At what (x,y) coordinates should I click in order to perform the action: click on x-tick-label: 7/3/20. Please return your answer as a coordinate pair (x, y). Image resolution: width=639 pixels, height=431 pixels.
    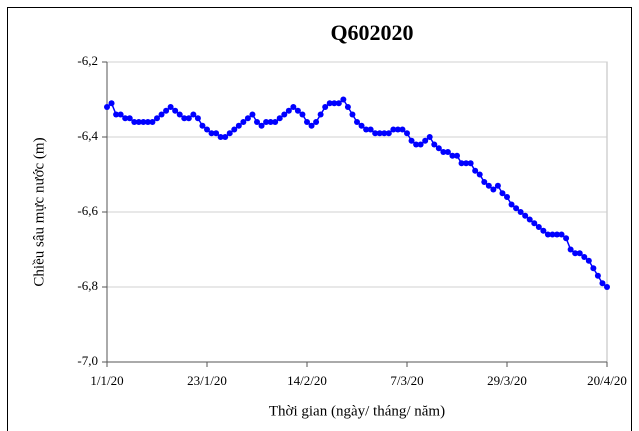
    Looking at the image, I should click on (406, 380).